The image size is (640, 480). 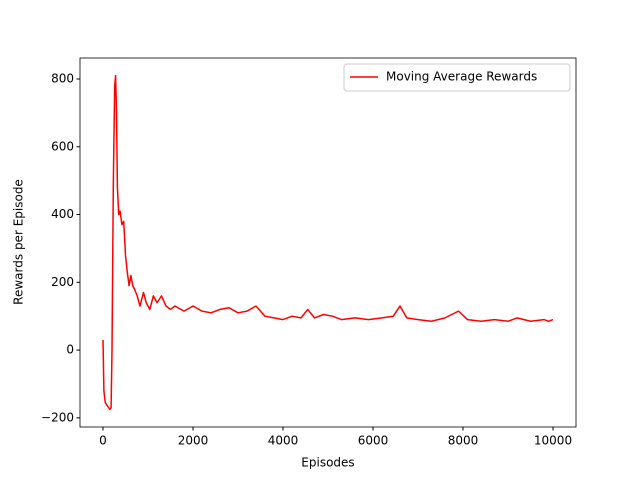 What do you see at coordinates (461, 77) in the screenshot?
I see `legend-label: Moving Average Rewards` at bounding box center [461, 77].